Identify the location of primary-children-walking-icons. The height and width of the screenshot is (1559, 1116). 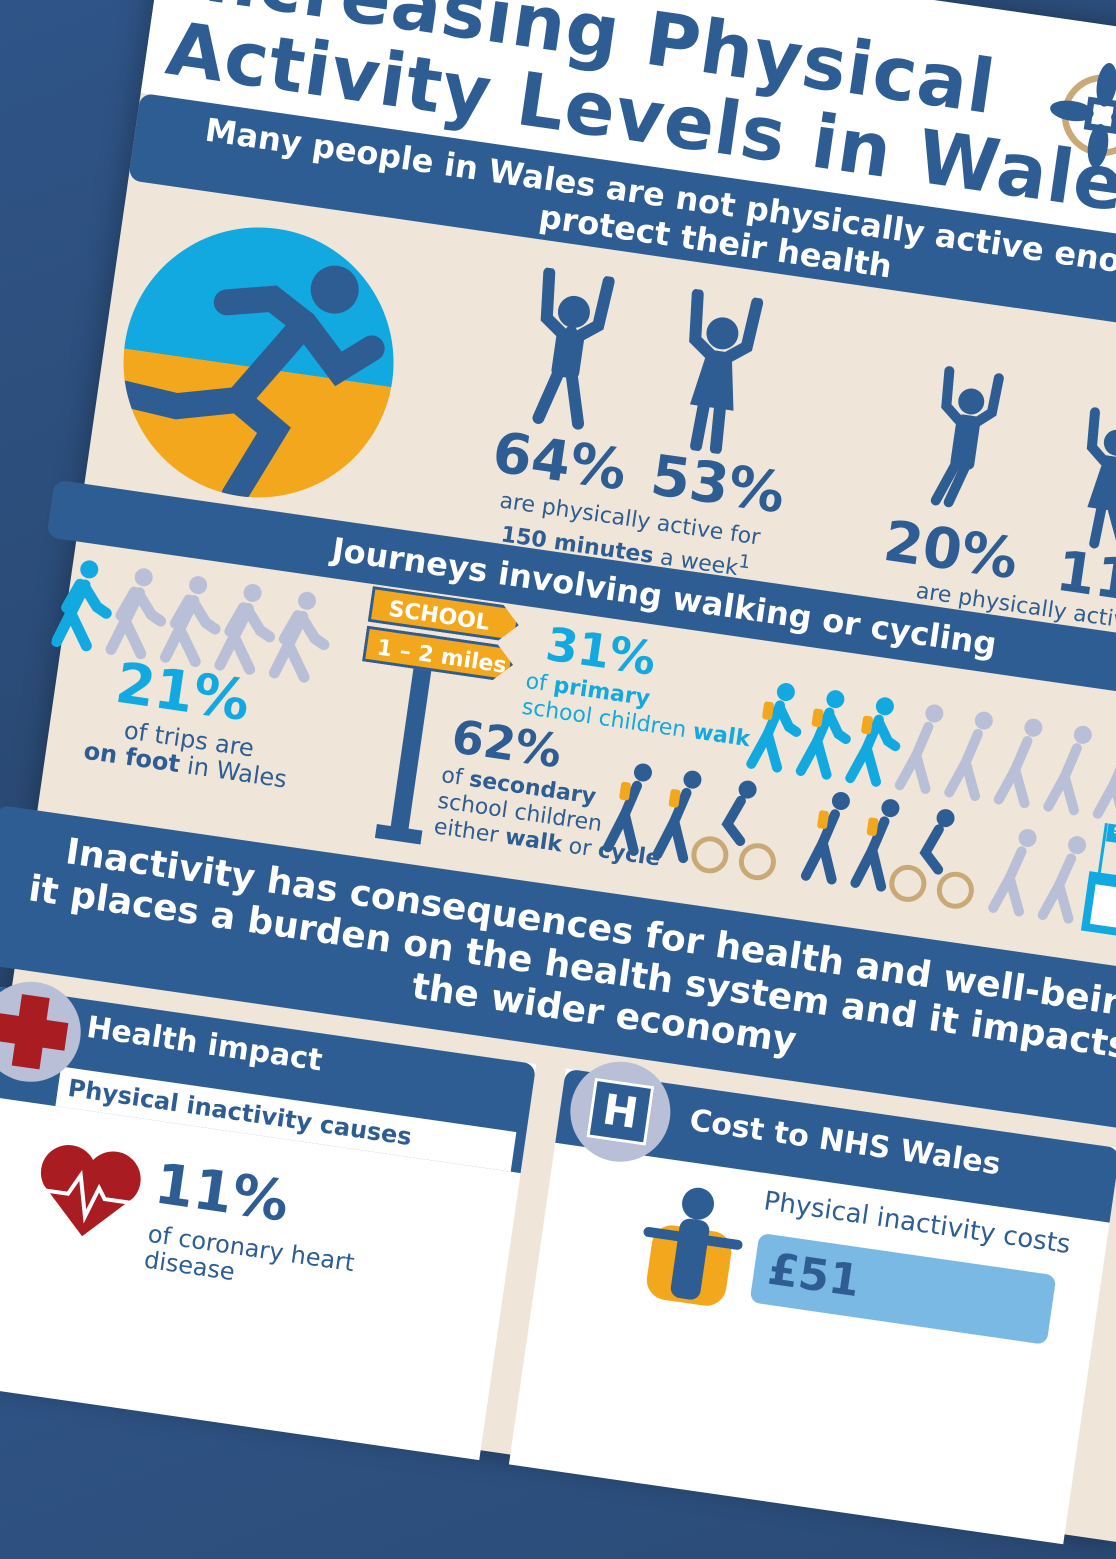
(931, 753).